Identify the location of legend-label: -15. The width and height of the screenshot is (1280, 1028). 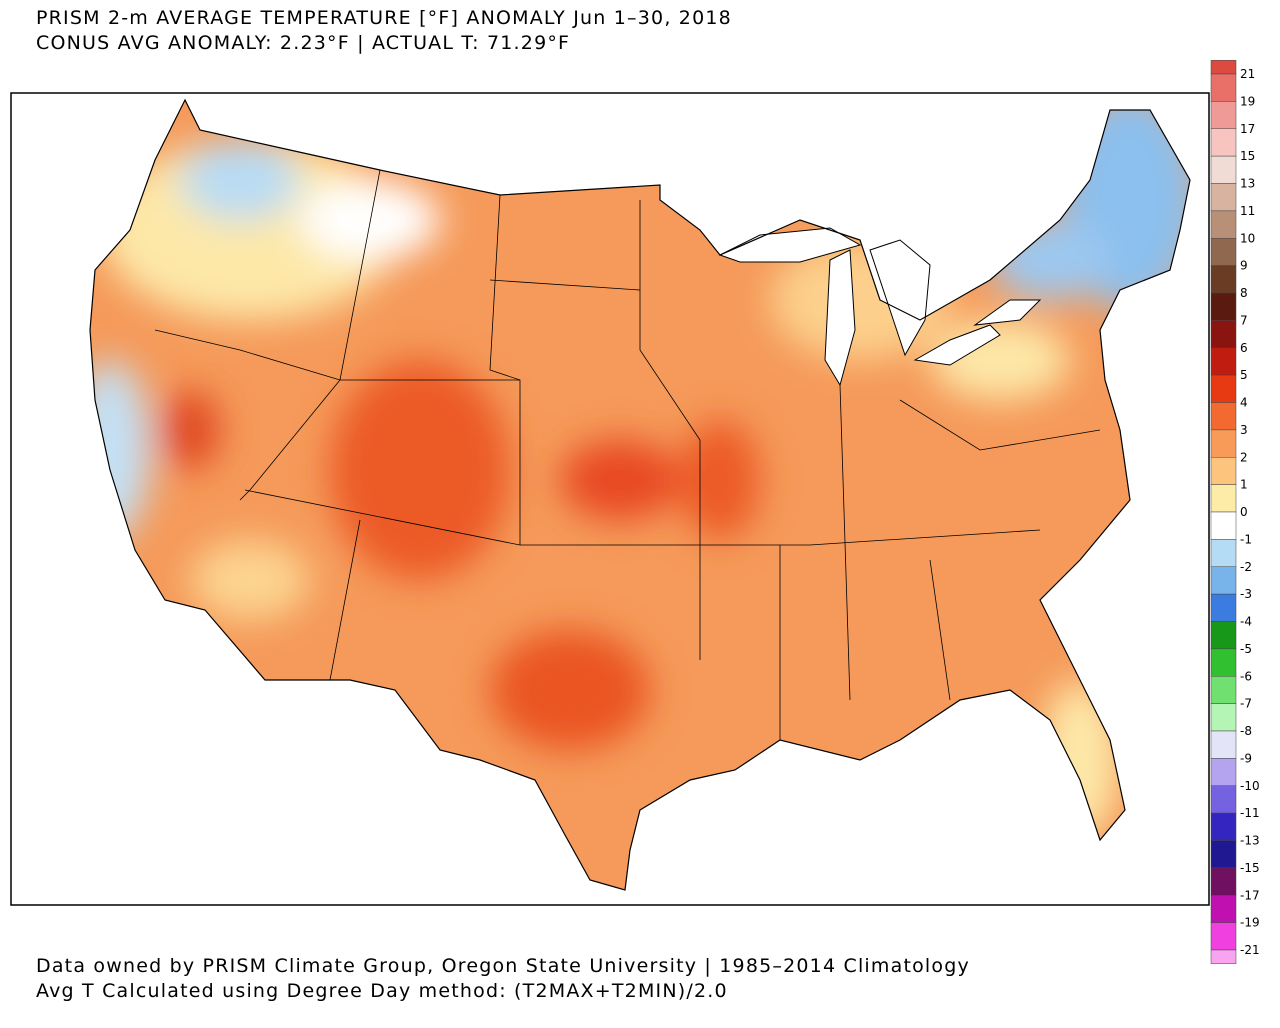
(1250, 868).